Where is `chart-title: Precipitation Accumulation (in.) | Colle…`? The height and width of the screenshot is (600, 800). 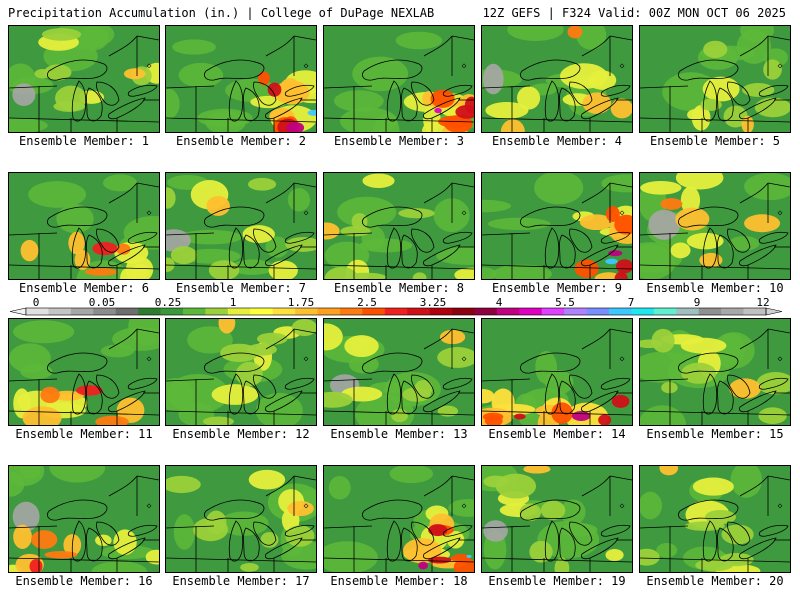 chart-title: Precipitation Accumulation (in.) | Colle… is located at coordinates (221, 13).